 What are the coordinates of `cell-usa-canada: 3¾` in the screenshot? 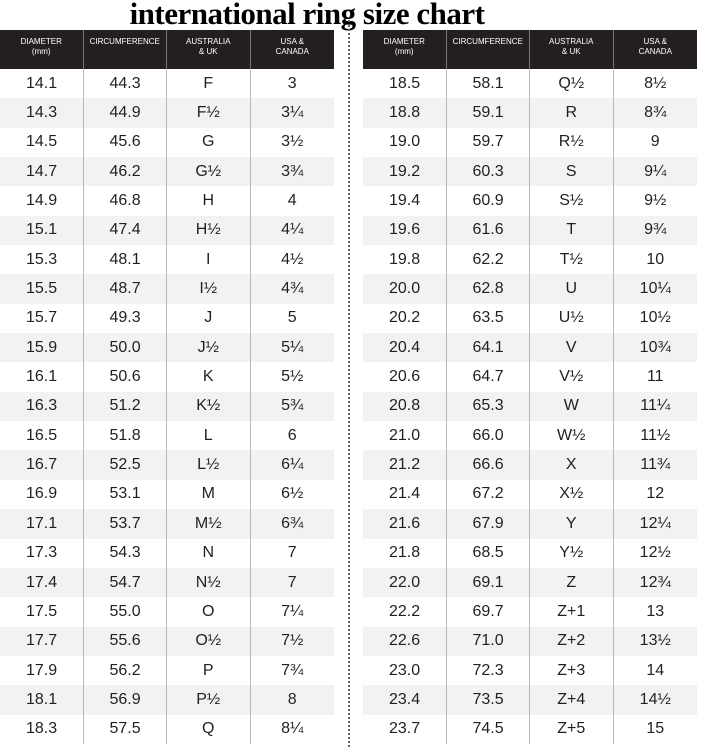 It's located at (292, 171).